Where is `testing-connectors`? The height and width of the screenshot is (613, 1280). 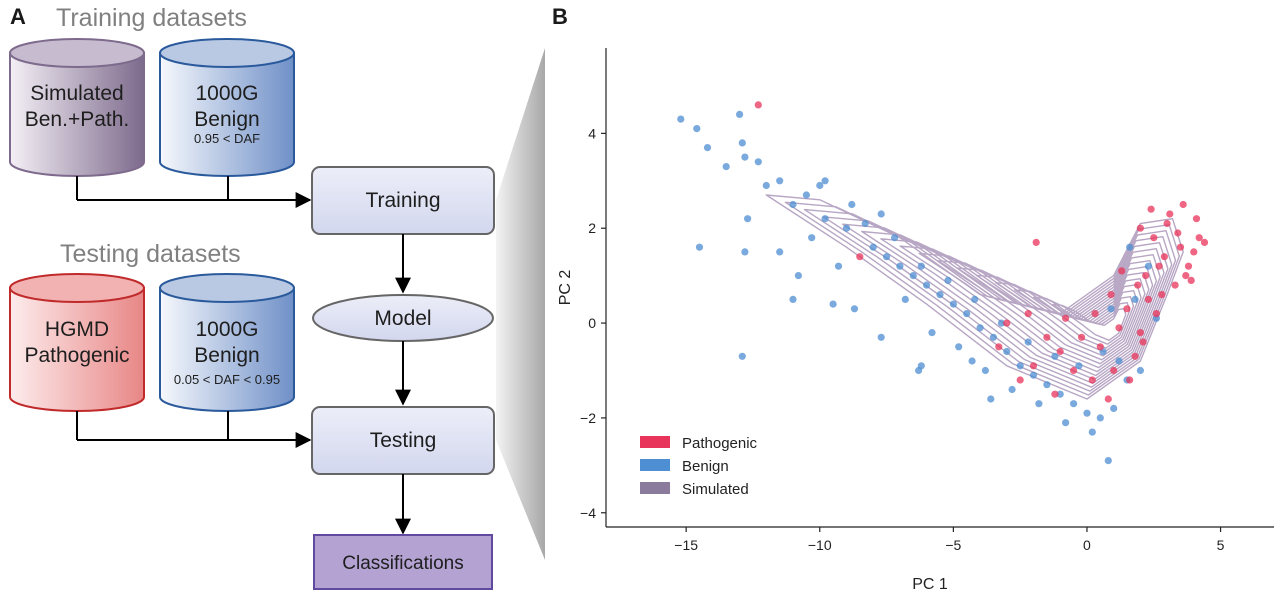 testing-connectors is located at coordinates (194, 429).